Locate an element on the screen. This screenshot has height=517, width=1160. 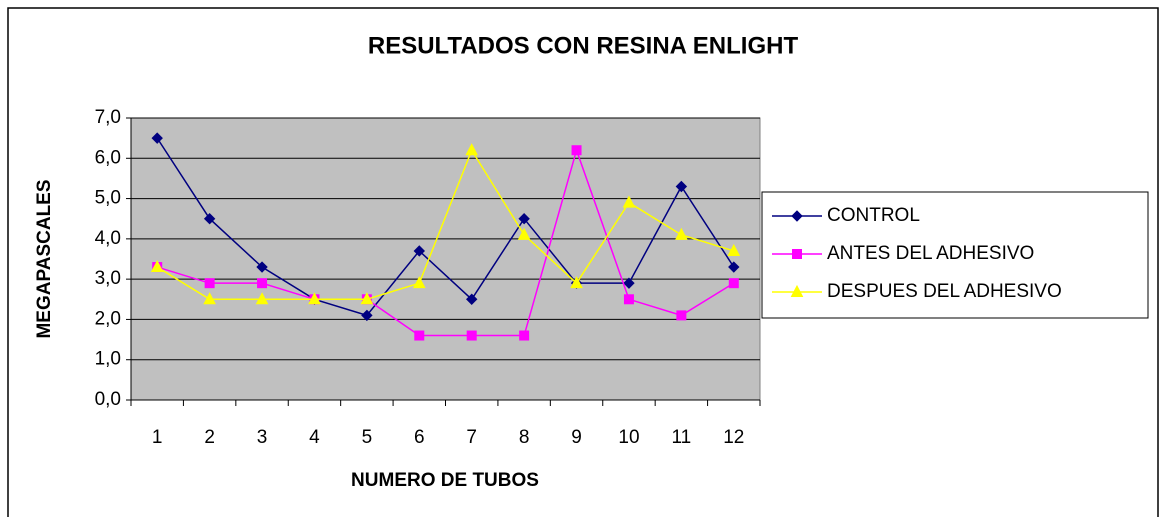
x-tick-label: 9 is located at coordinates (576, 437).